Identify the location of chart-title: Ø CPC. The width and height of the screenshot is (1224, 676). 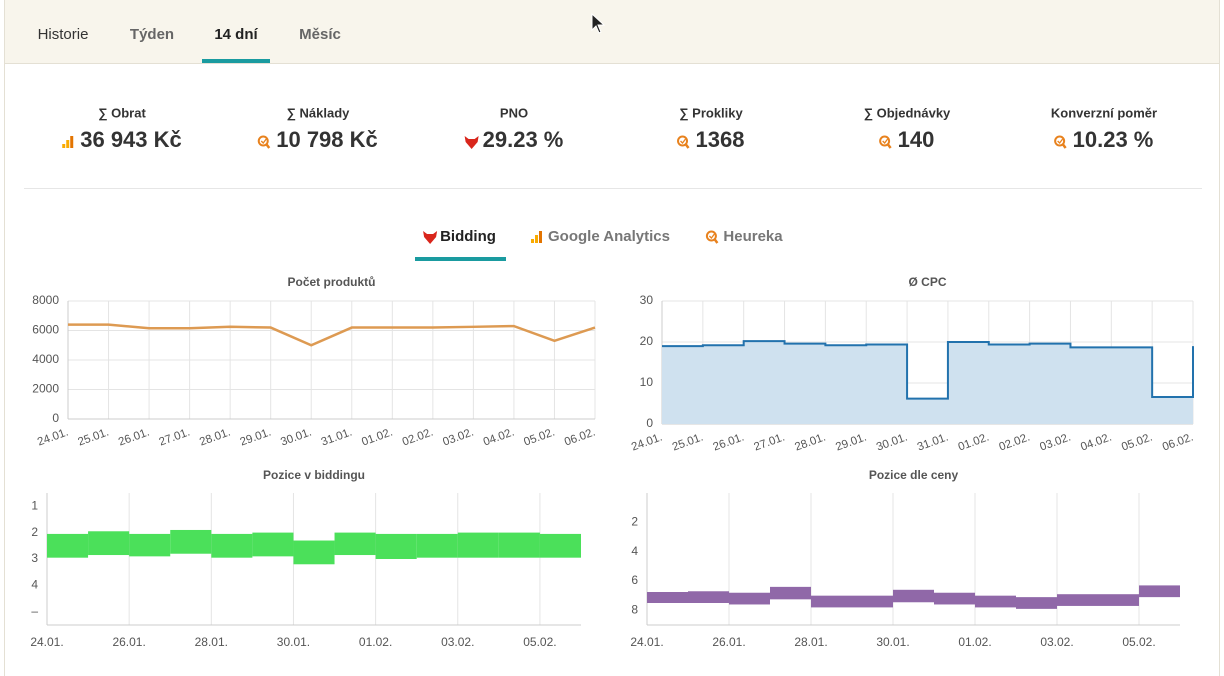
(927, 282).